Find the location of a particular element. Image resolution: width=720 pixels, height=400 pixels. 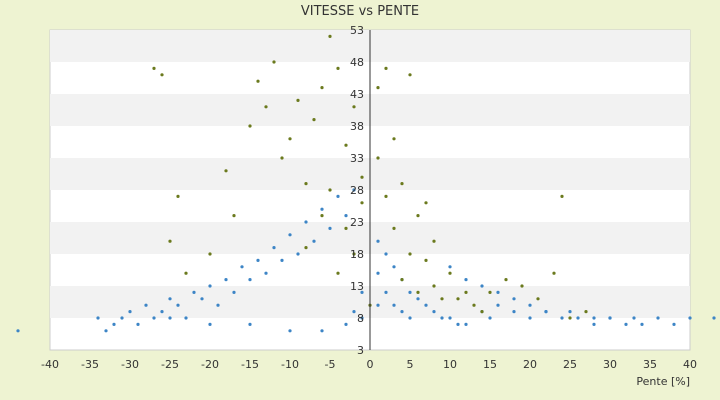

x-tick-label: -15 is located at coordinates (250, 364).